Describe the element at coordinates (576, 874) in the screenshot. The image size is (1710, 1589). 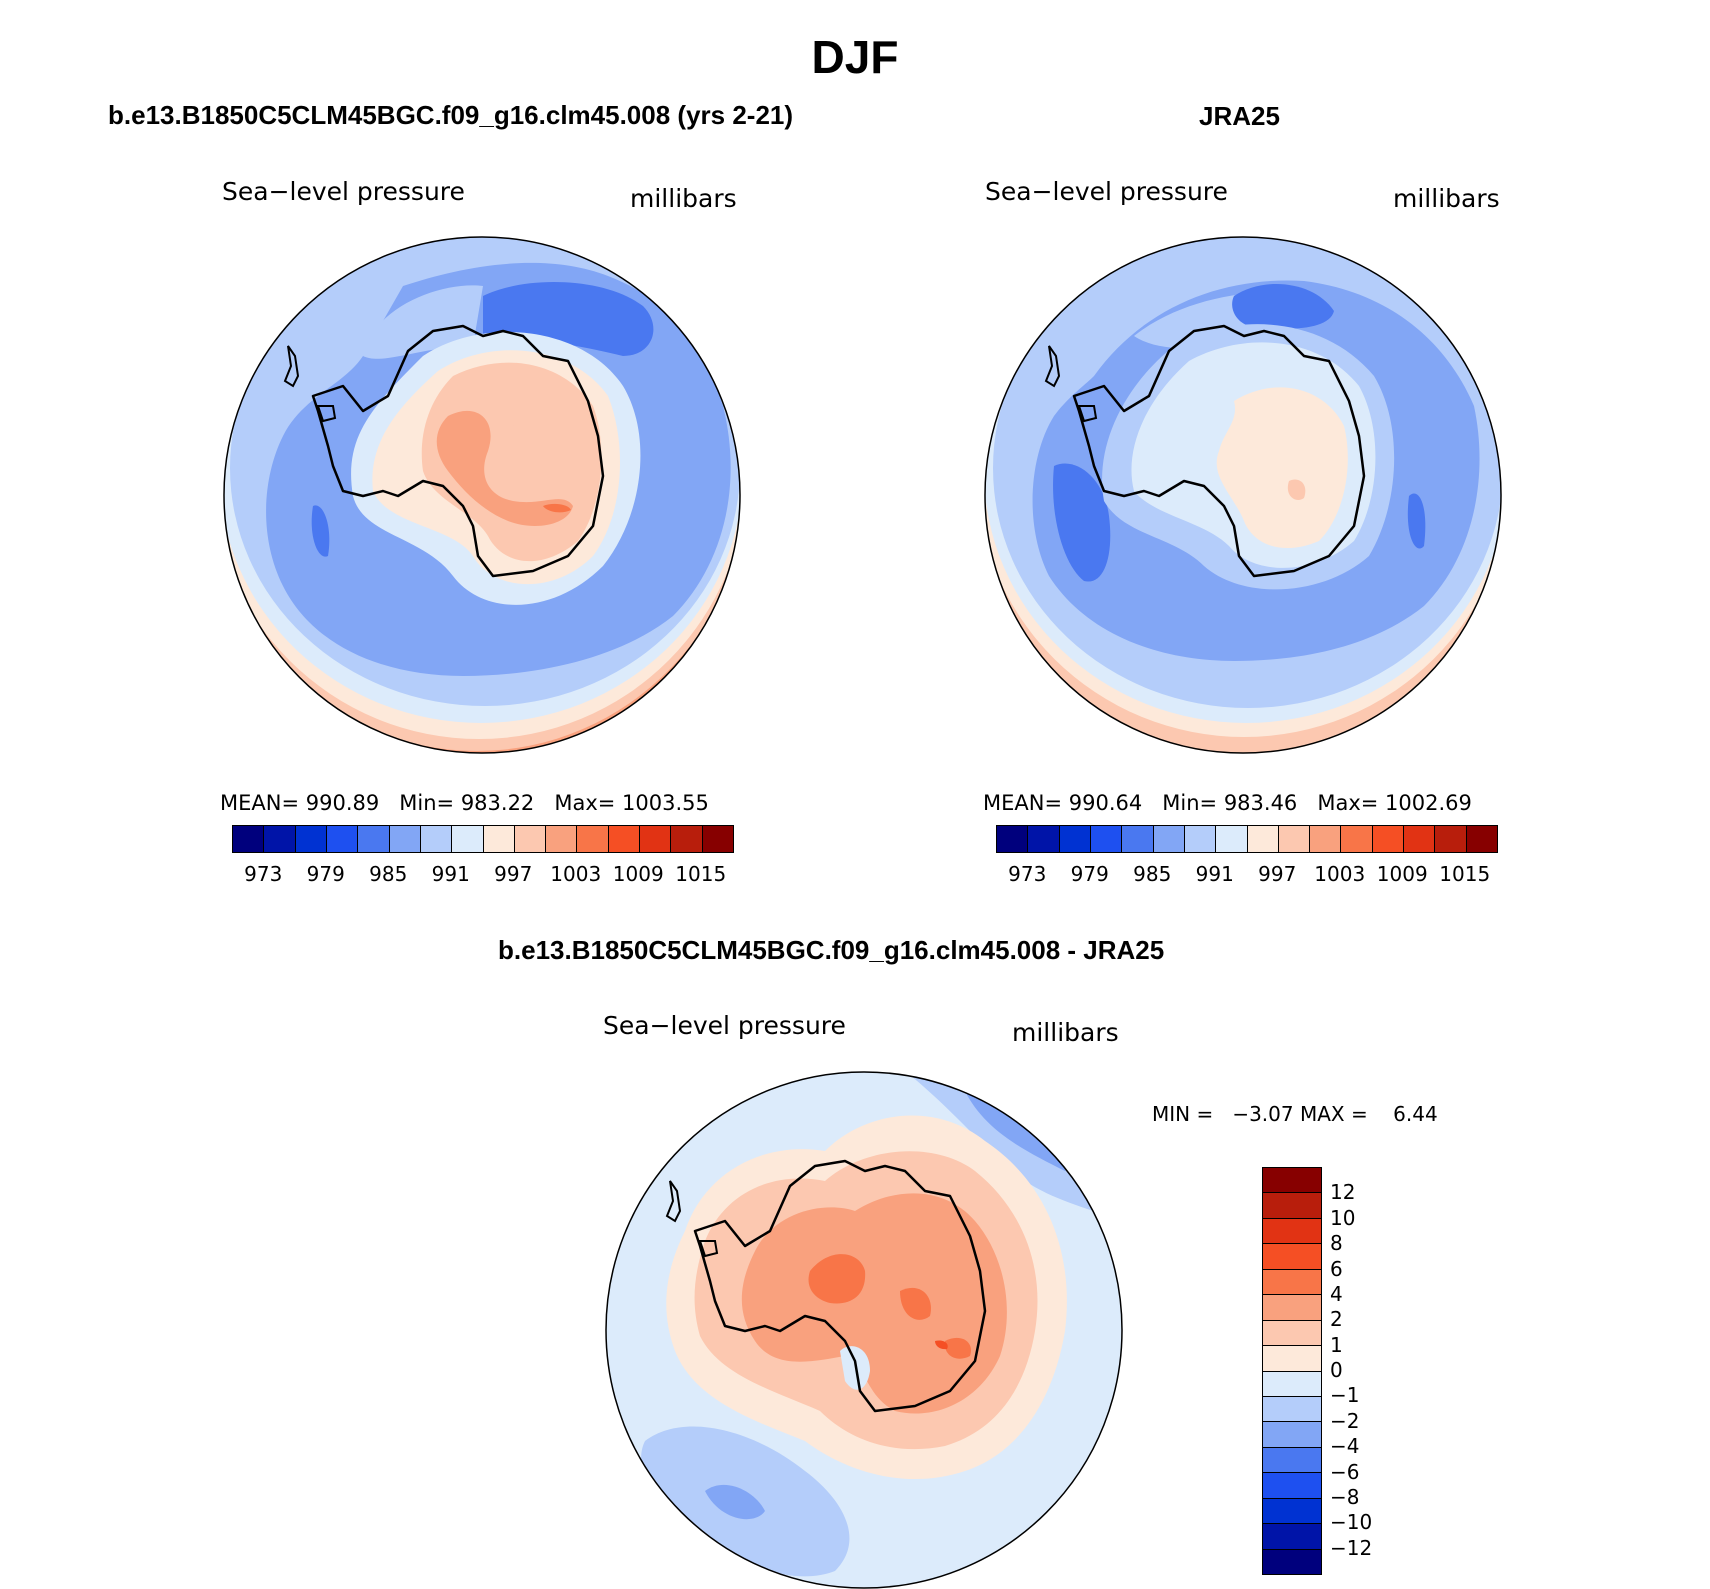
I see `model-colorbar-tick-label: 1003` at that location.